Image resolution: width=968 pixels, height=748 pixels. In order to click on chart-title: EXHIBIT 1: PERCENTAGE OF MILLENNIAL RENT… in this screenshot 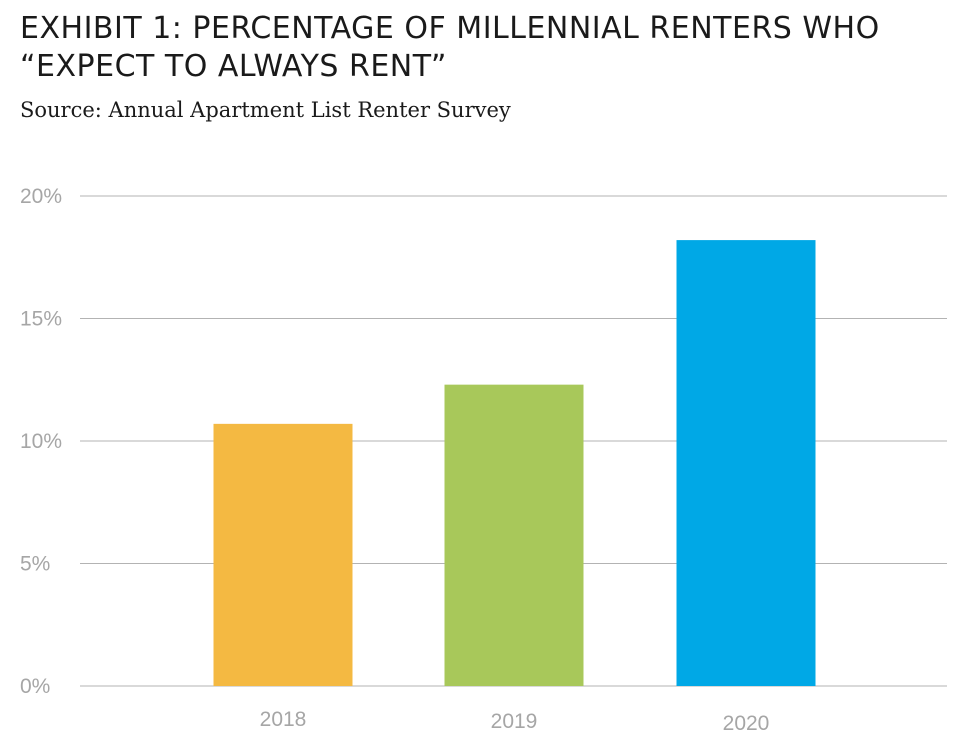, I will do `click(450, 47)`.